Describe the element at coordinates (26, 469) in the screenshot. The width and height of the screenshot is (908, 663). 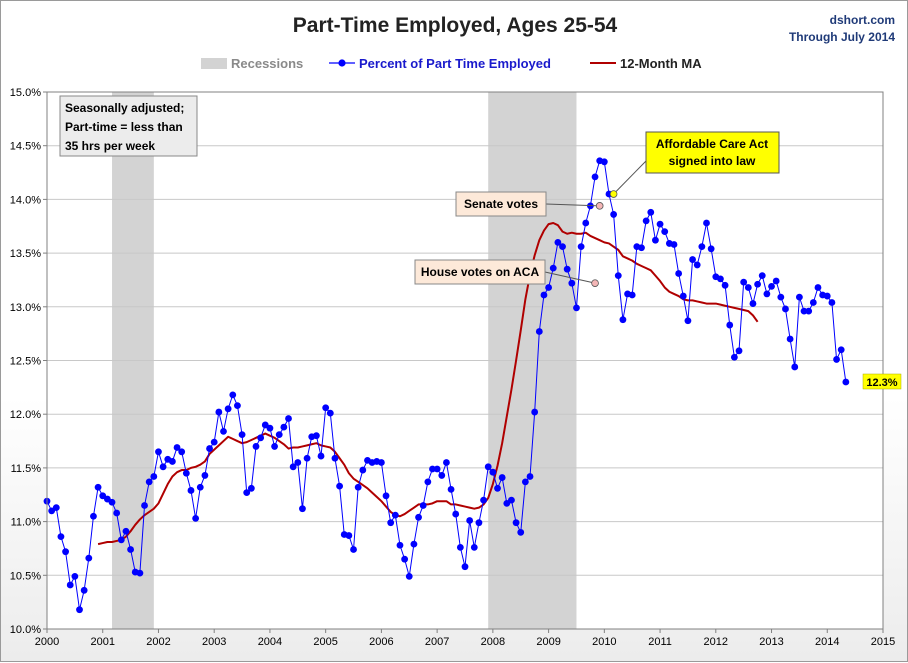
I see `y-tick-label: 11.5%` at that location.